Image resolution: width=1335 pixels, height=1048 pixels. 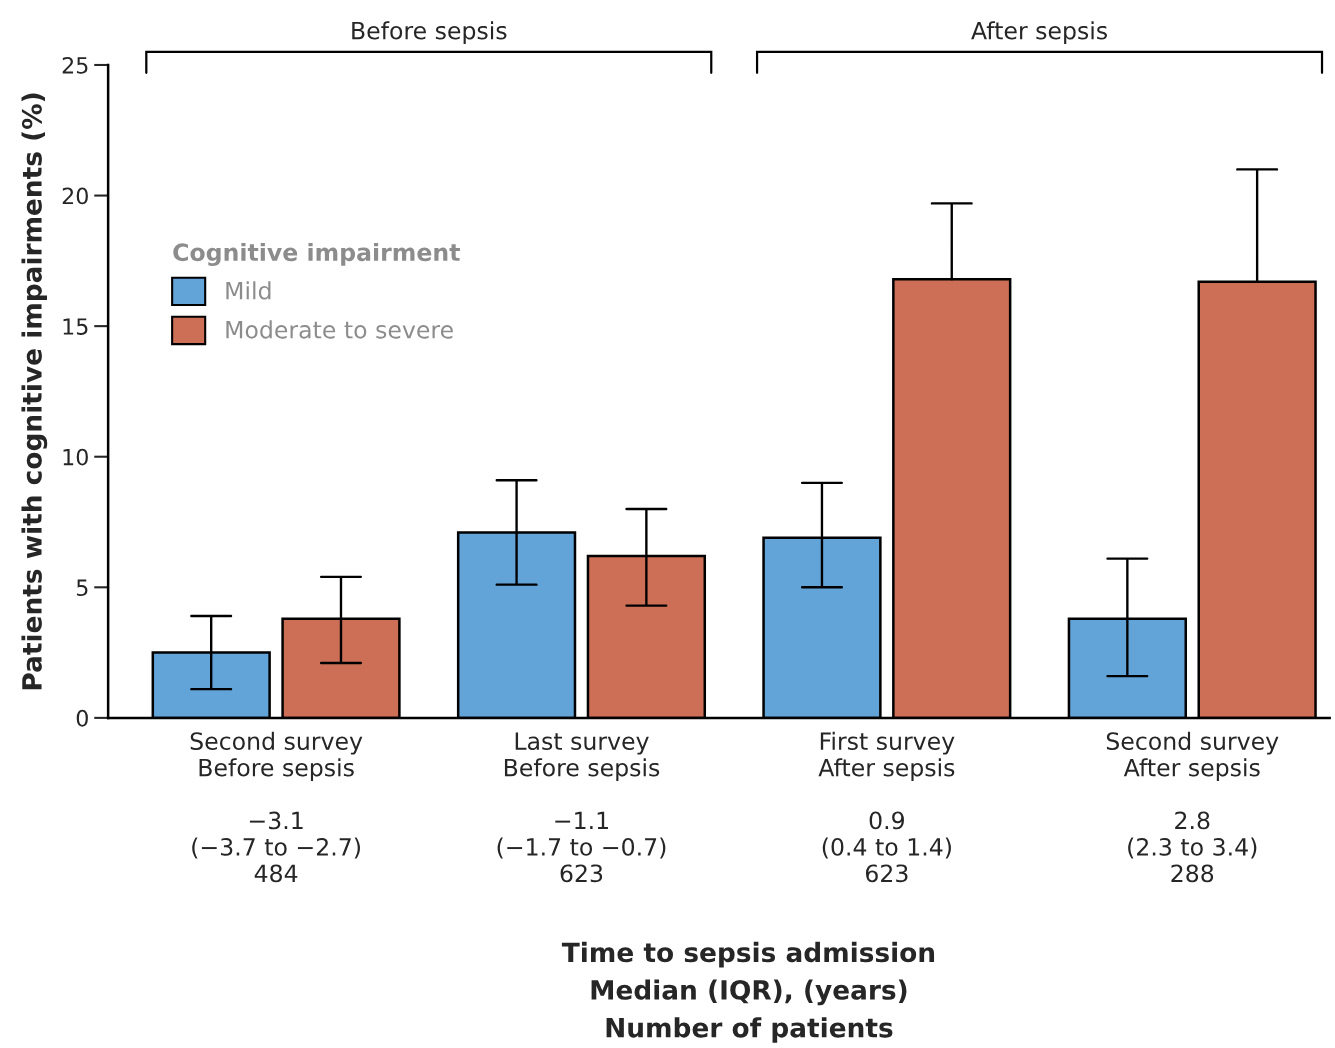 I want to click on category-label: Second survey Before sepsis −3.1 (−3.7 to −2.7) 484, so click(x=276, y=807).